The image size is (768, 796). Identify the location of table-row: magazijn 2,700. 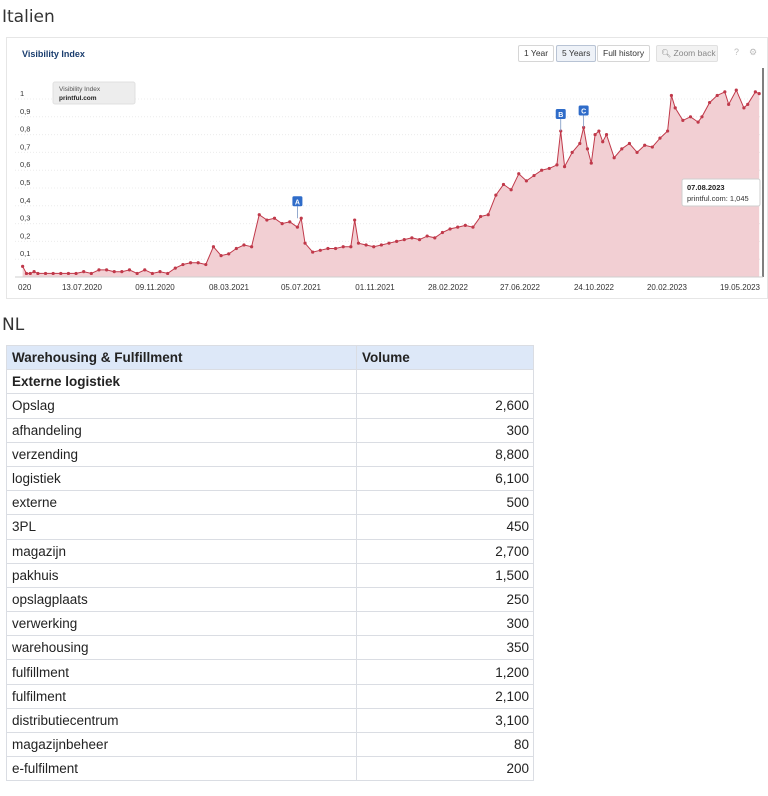
(270, 551).